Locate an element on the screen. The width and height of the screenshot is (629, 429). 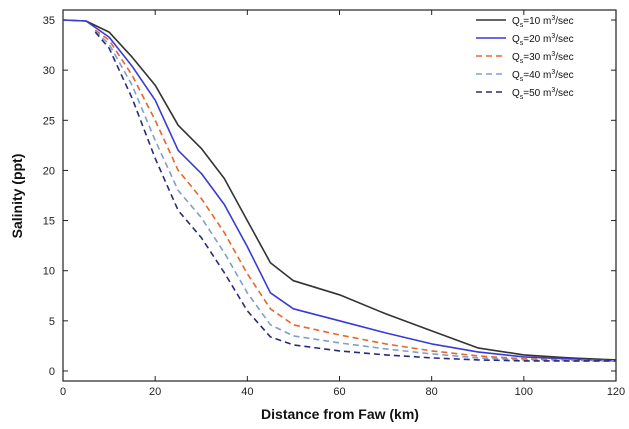
legend-label-1: Qs=10 m3/sec is located at coordinates (543, 22).